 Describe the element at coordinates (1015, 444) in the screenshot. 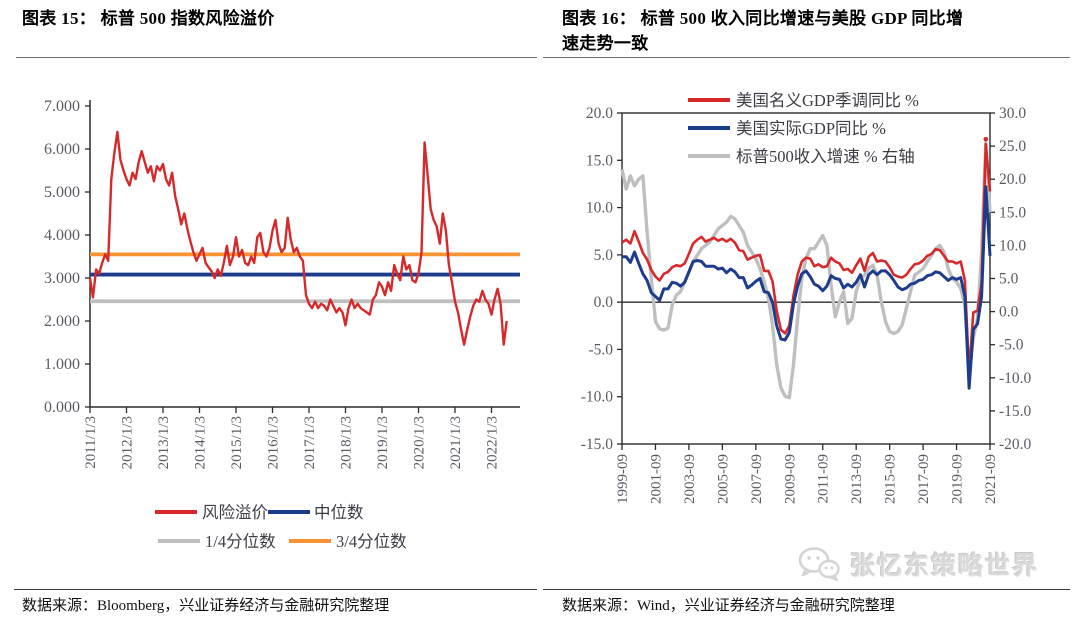

I see `svg-text: -20.0` at that location.